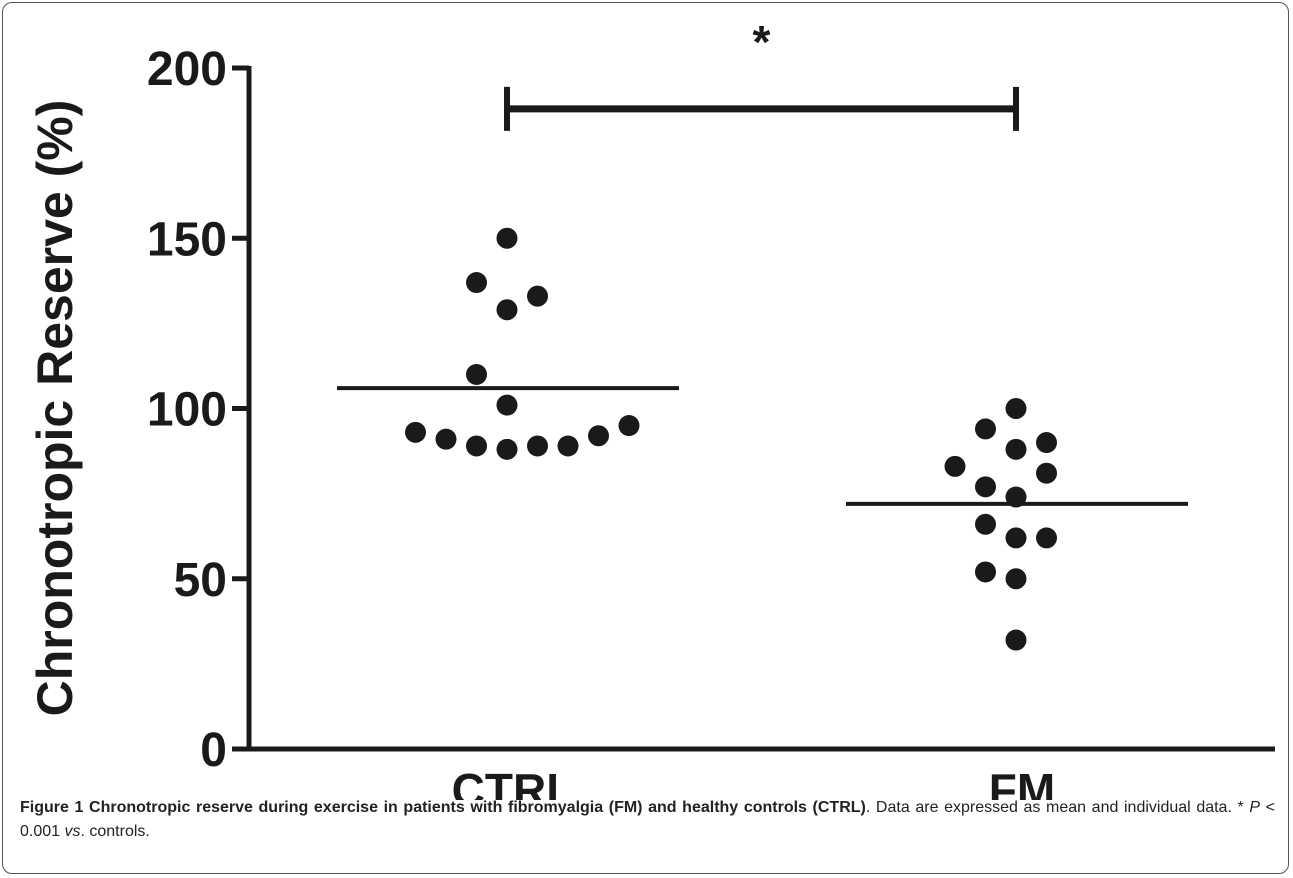 The image size is (1293, 878). I want to click on x-tick-label-fm: FM, so click(1022, 782).